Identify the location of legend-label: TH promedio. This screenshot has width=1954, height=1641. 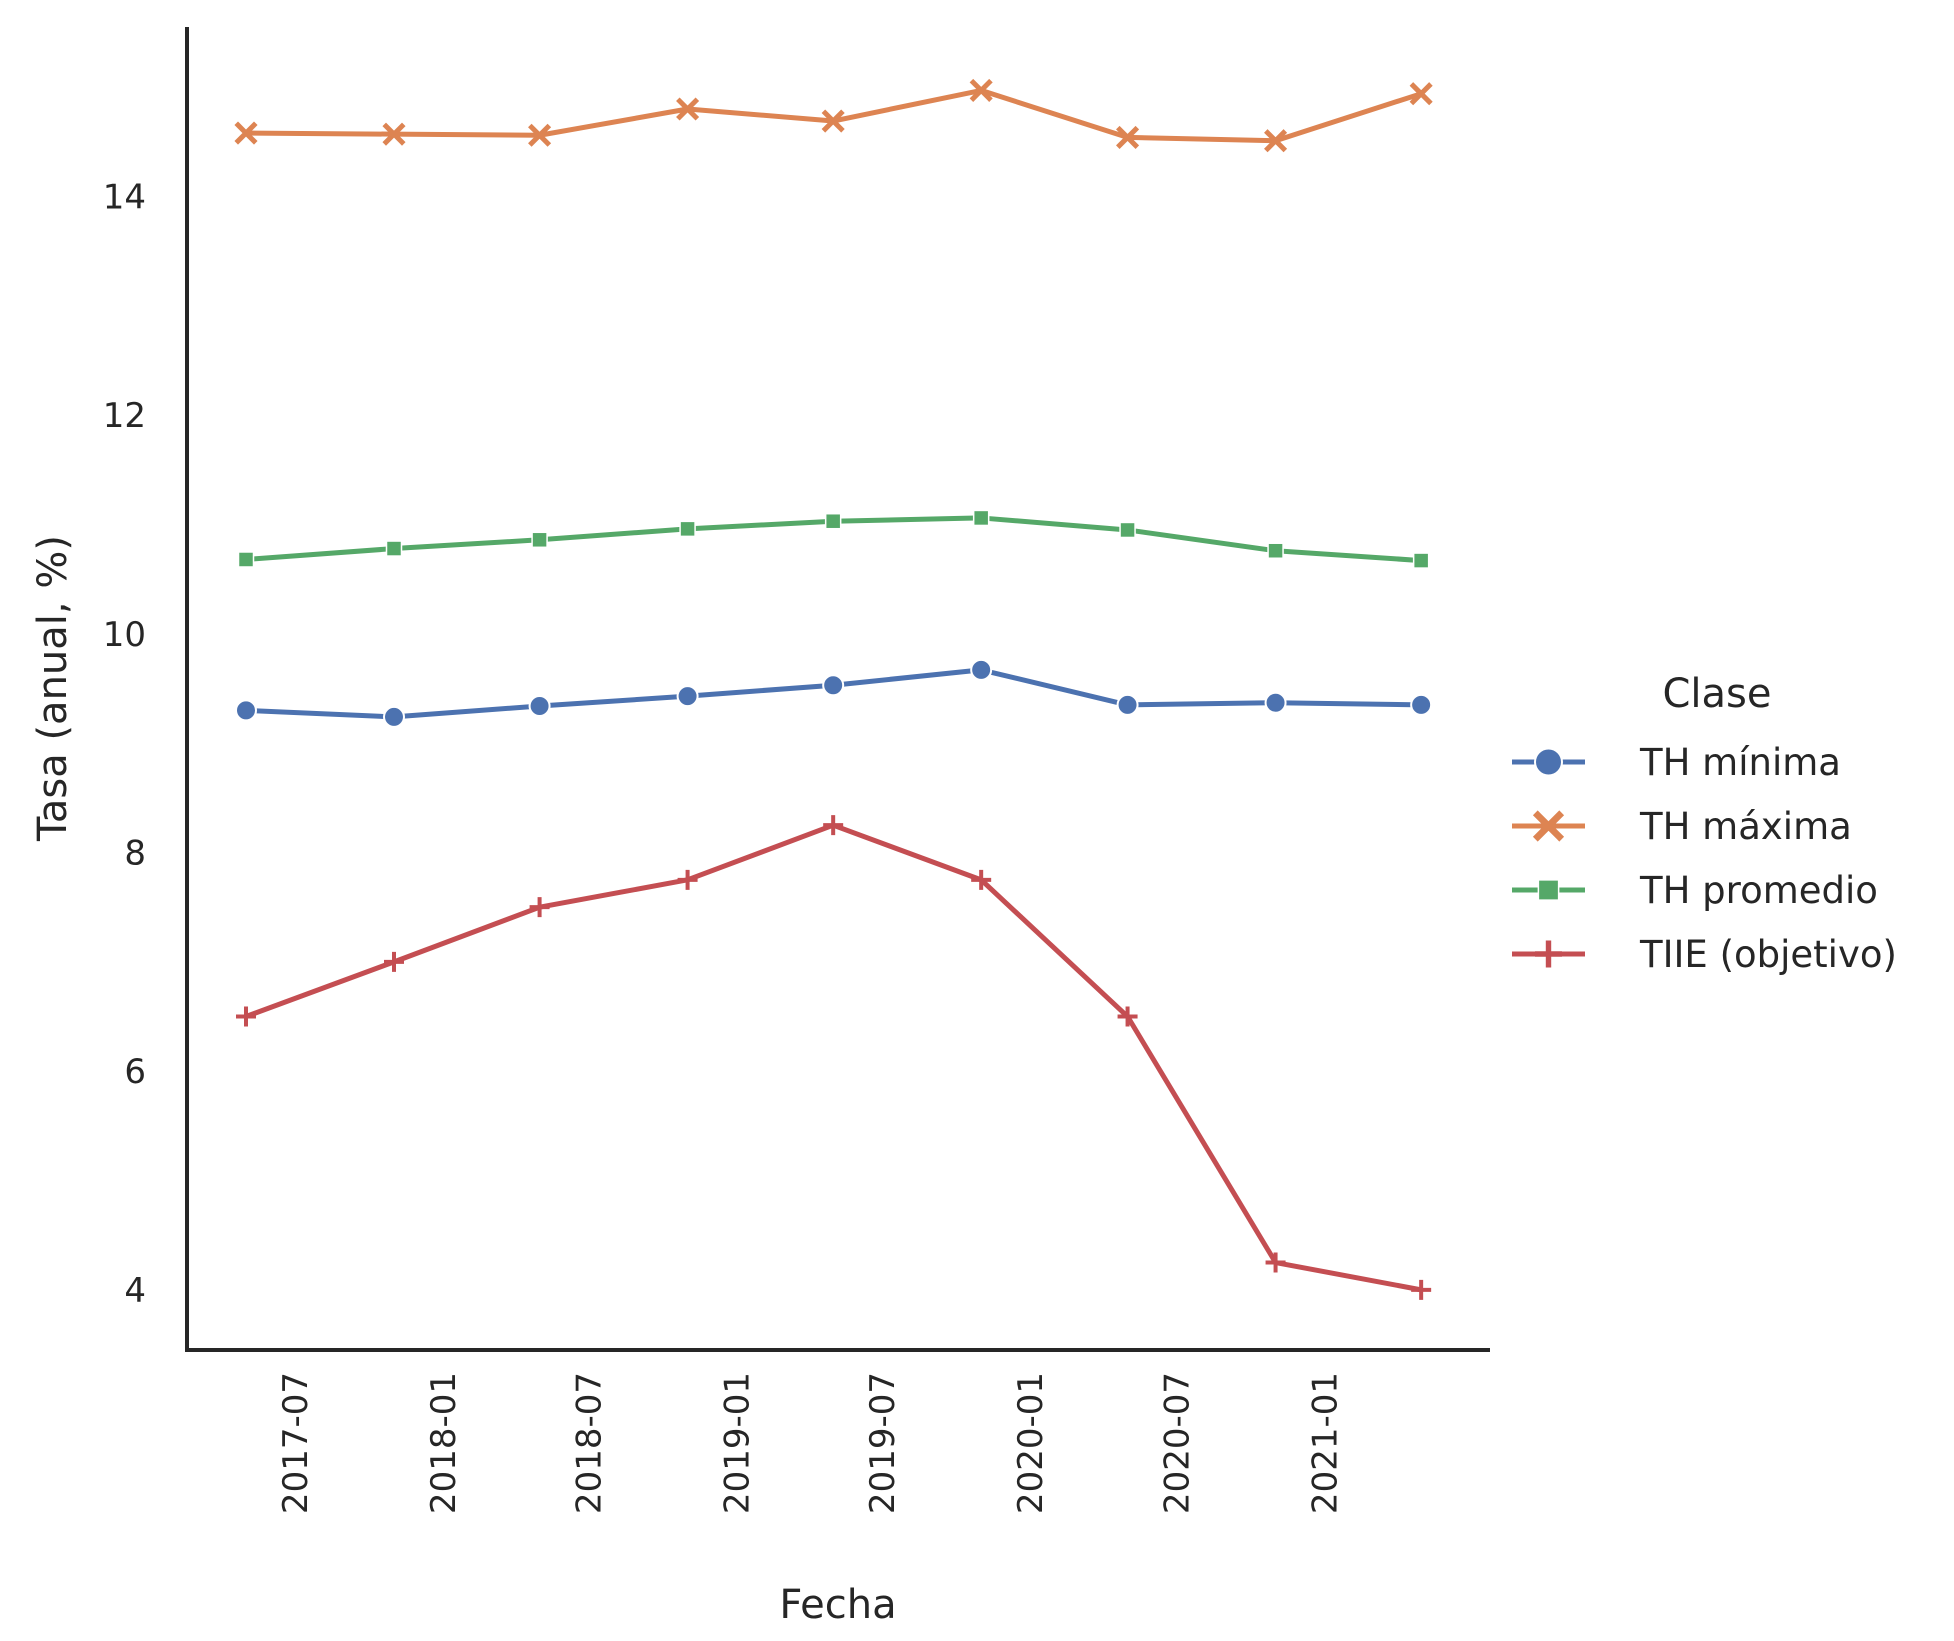
(1758, 890).